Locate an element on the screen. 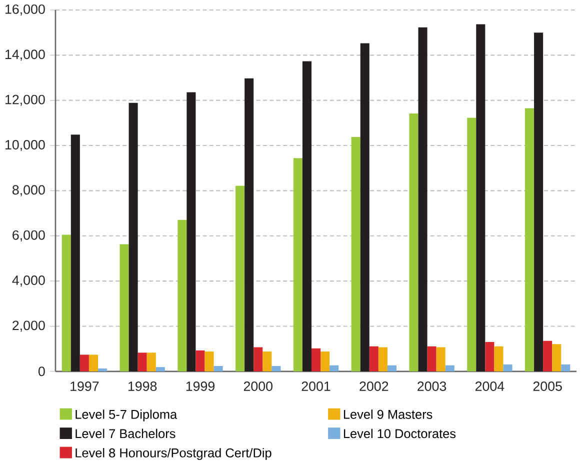 This screenshot has height=465, width=581. y-tick-label: 10,000 is located at coordinates (25, 146).